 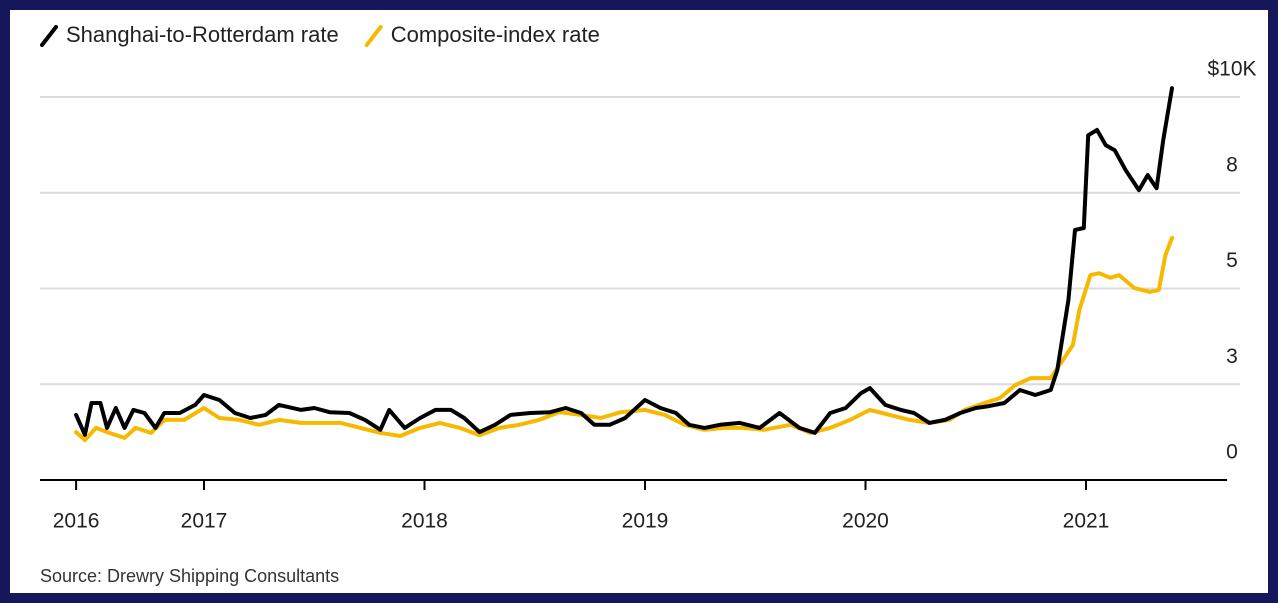 What do you see at coordinates (1232, 452) in the screenshot?
I see `y-tick-label: 0` at bounding box center [1232, 452].